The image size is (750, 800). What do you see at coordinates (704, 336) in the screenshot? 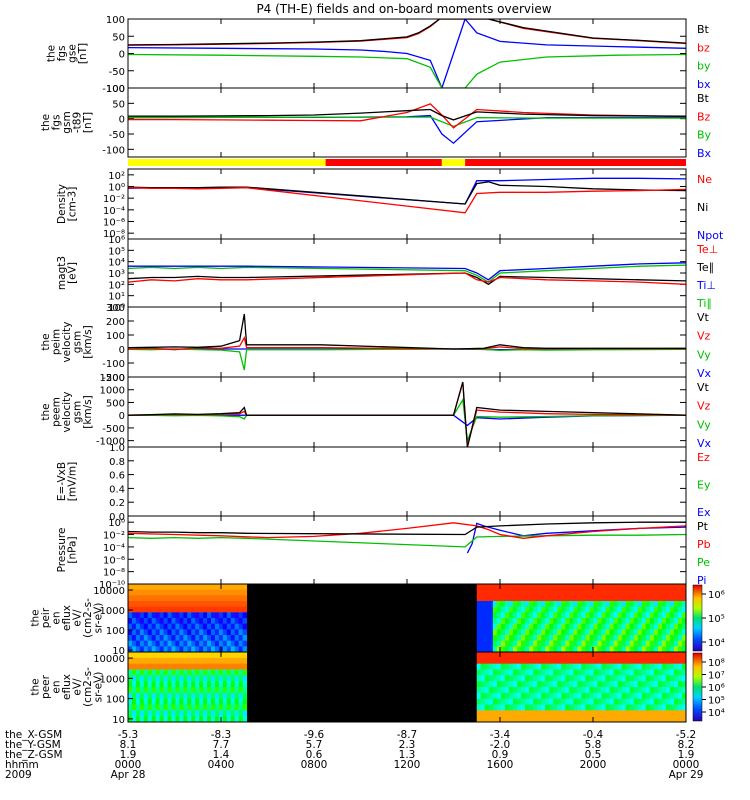
I see `legend-Vz: Vz` at bounding box center [704, 336].